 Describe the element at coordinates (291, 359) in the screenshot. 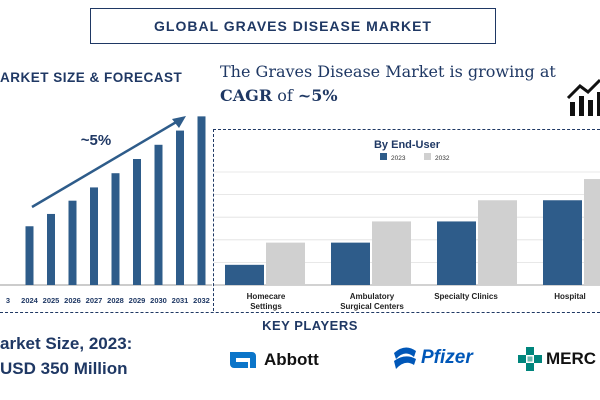

I see `abbott-name: Abbott` at that location.